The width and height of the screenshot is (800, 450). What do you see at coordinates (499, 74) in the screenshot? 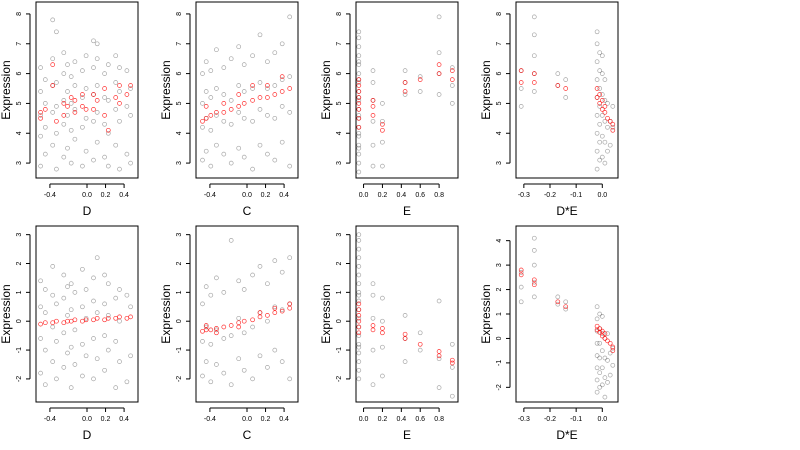
I see `y-tick-label: 6` at bounding box center [499, 74].